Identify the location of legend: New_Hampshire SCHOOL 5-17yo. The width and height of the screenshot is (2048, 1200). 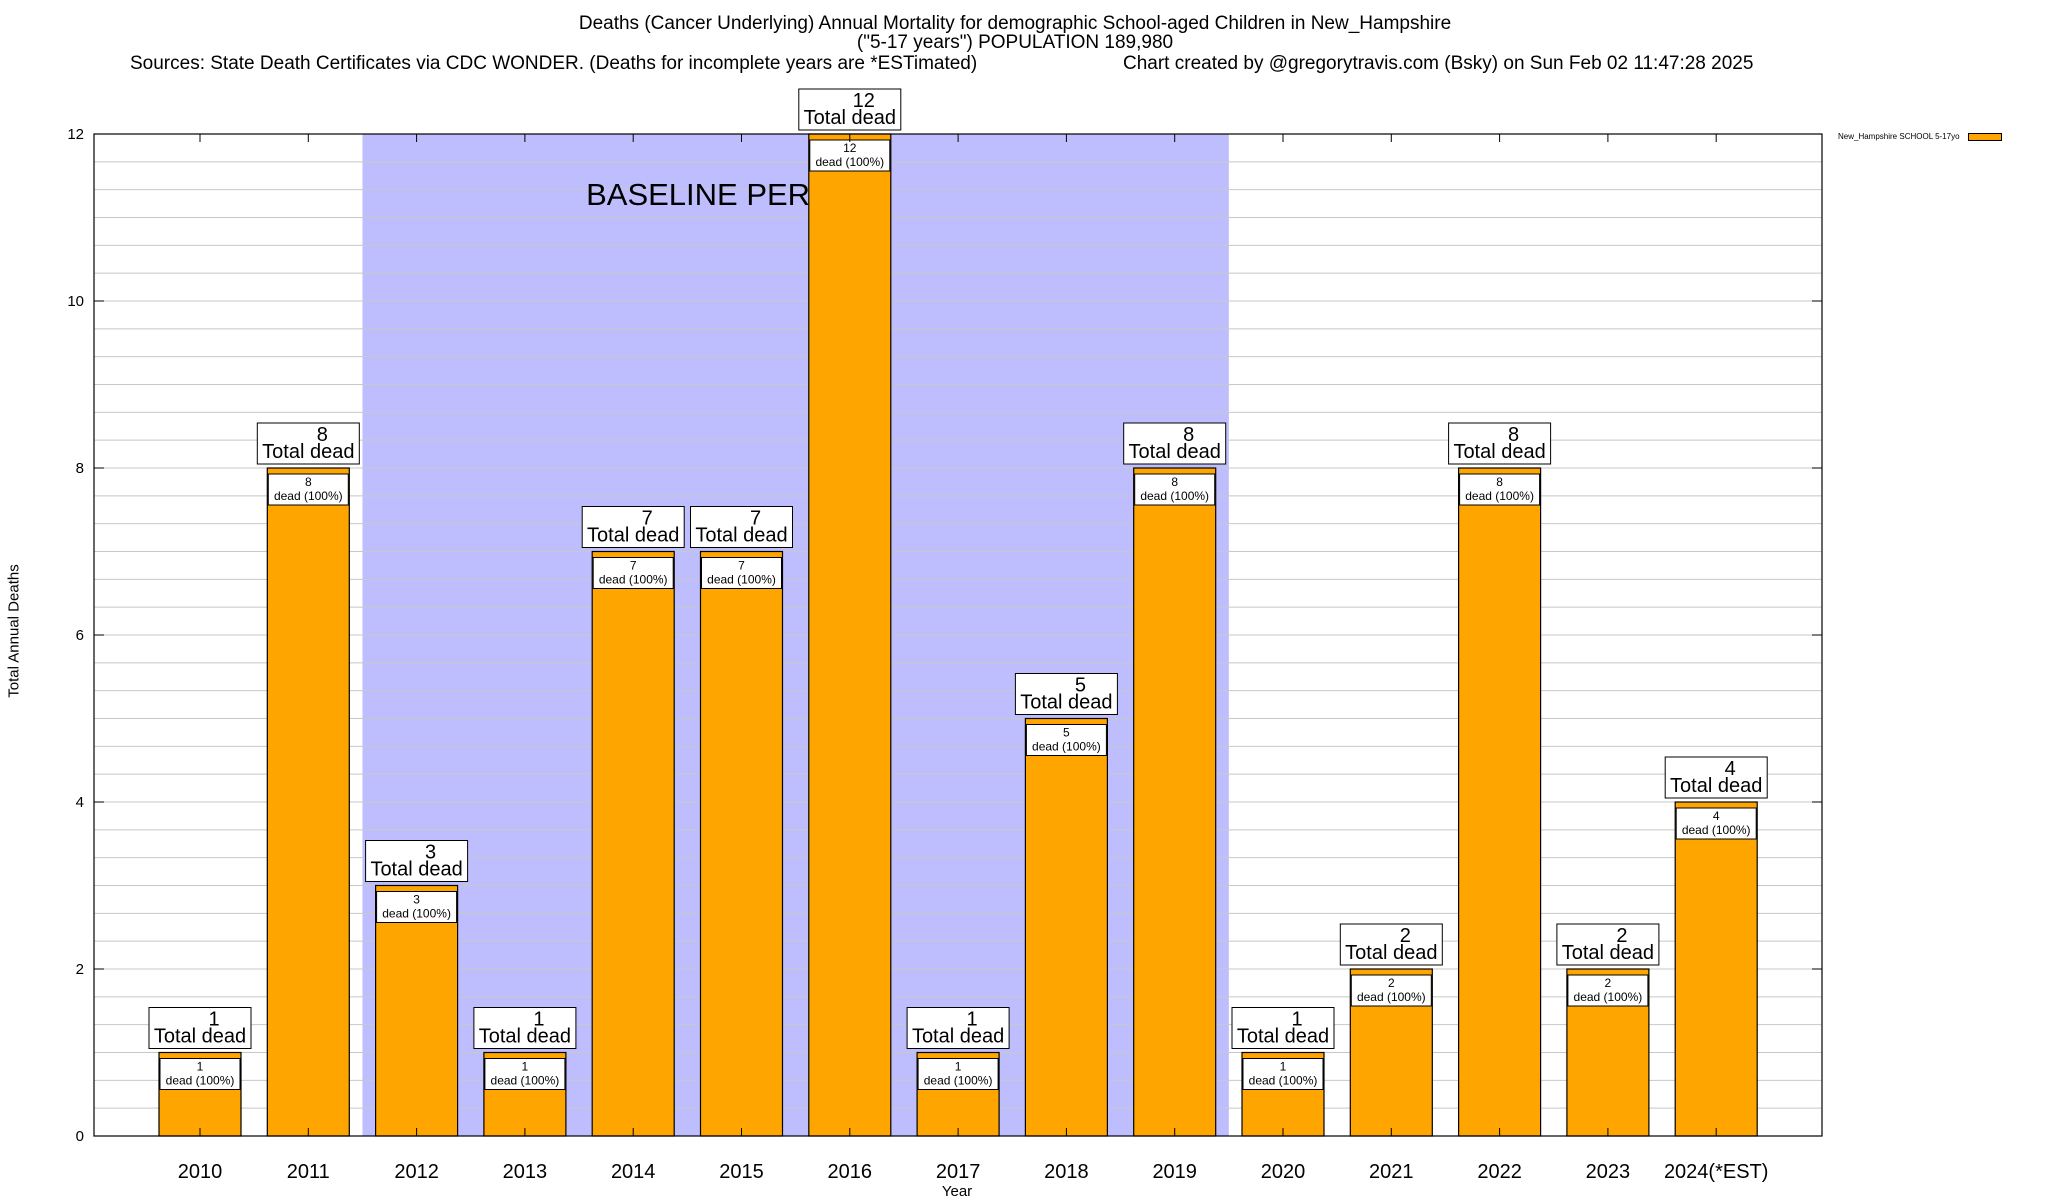
(1920, 136).